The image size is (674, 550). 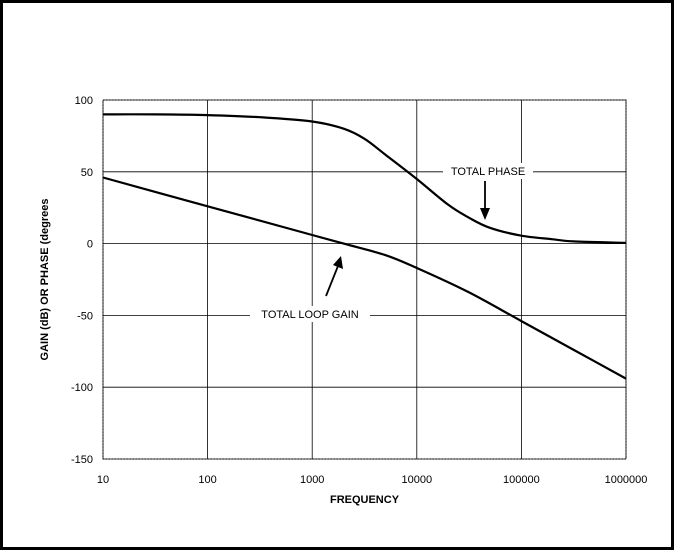 I want to click on y-axis-title: GAIN (dB) OR PHASE (degrees, so click(x=45, y=280).